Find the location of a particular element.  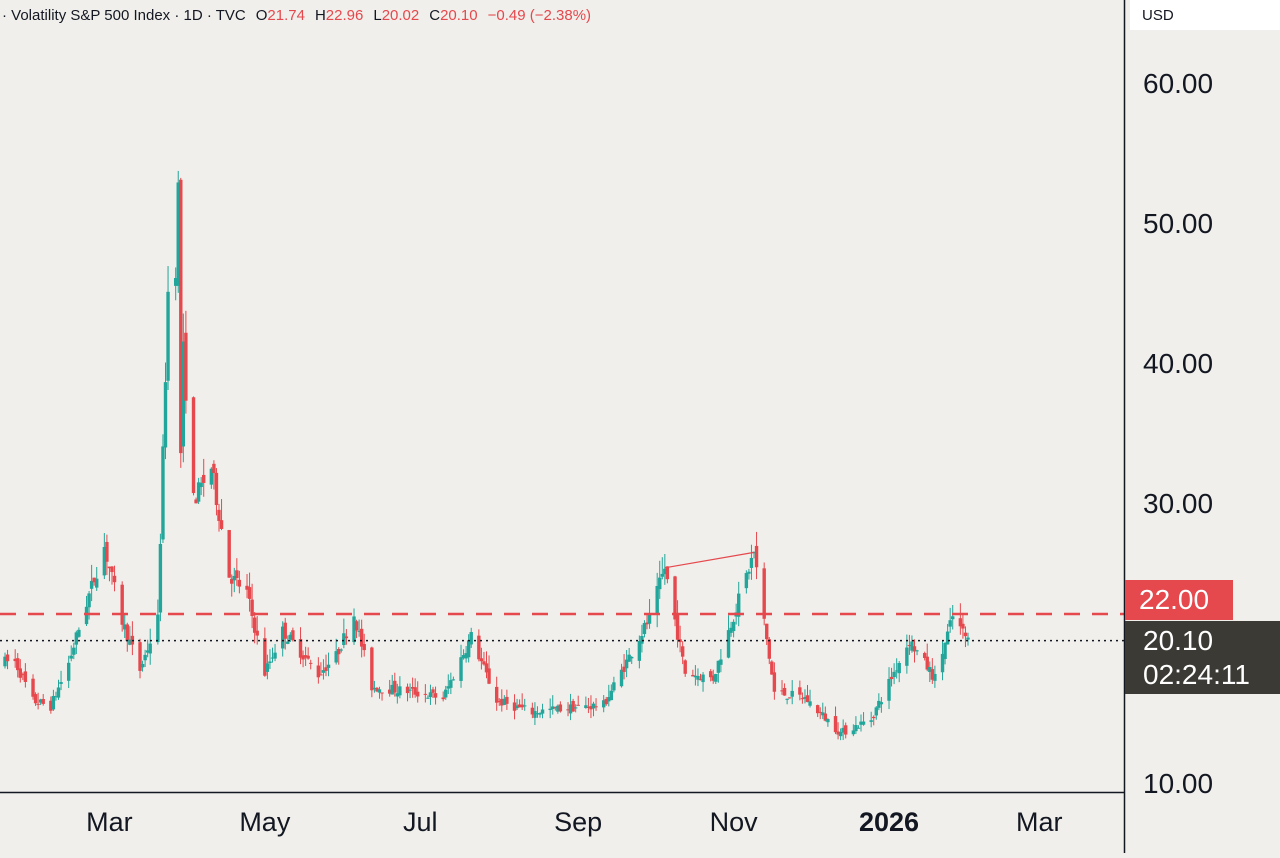

price-tick-label: 50.00 is located at coordinates (1178, 223).